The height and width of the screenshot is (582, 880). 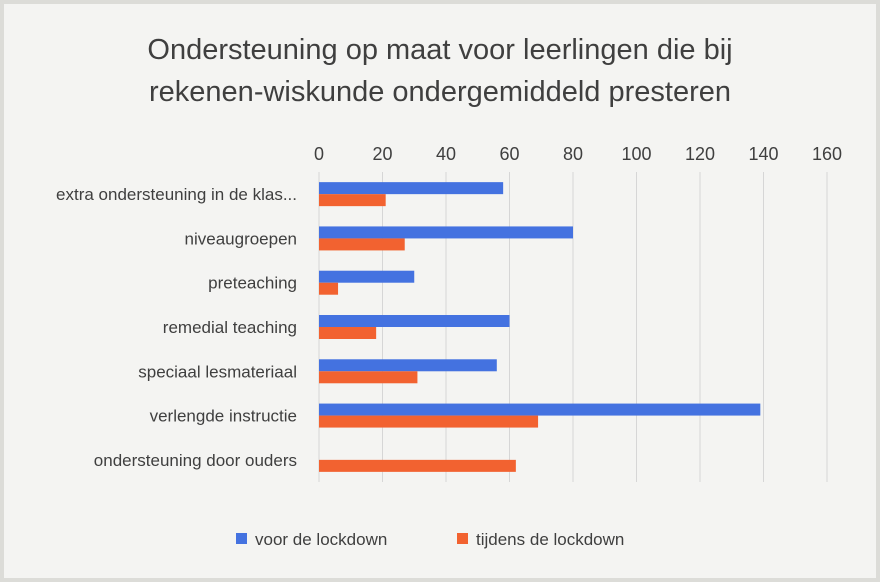 What do you see at coordinates (763, 154) in the screenshot?
I see `x-tick-label: 140` at bounding box center [763, 154].